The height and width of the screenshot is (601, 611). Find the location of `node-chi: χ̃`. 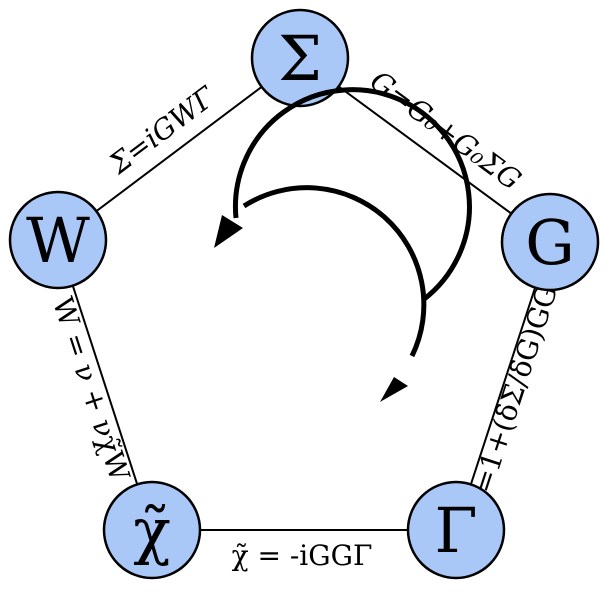

node-chi: χ̃ is located at coordinates (152, 530).